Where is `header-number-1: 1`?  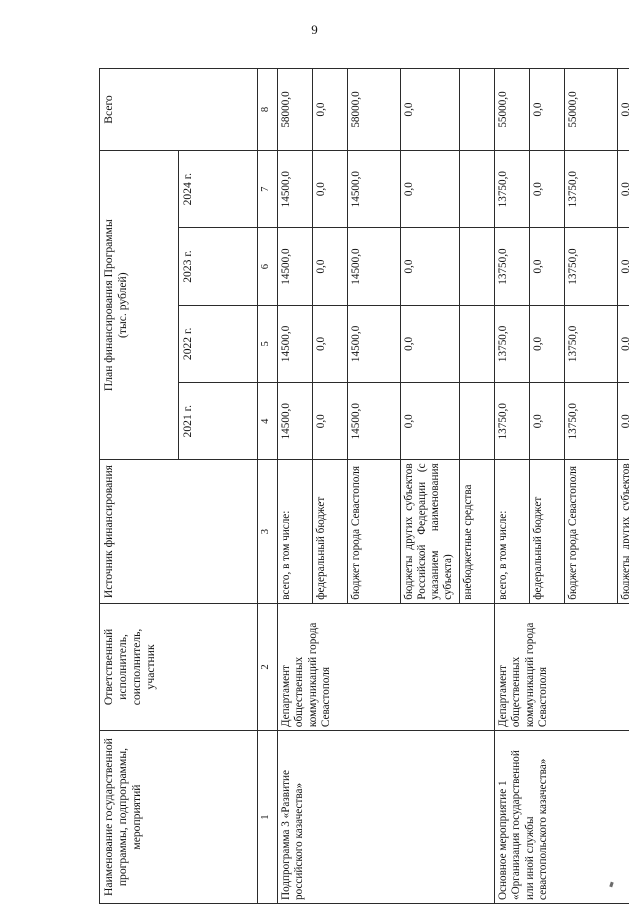
header-number-1: 1 is located at coordinates (267, 817).